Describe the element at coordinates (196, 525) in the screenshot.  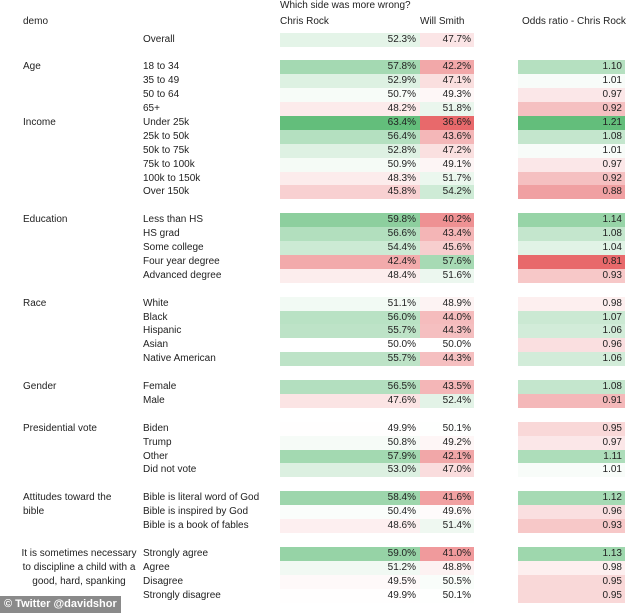
I see `subgroup-label: Bible is a book of fables` at that location.